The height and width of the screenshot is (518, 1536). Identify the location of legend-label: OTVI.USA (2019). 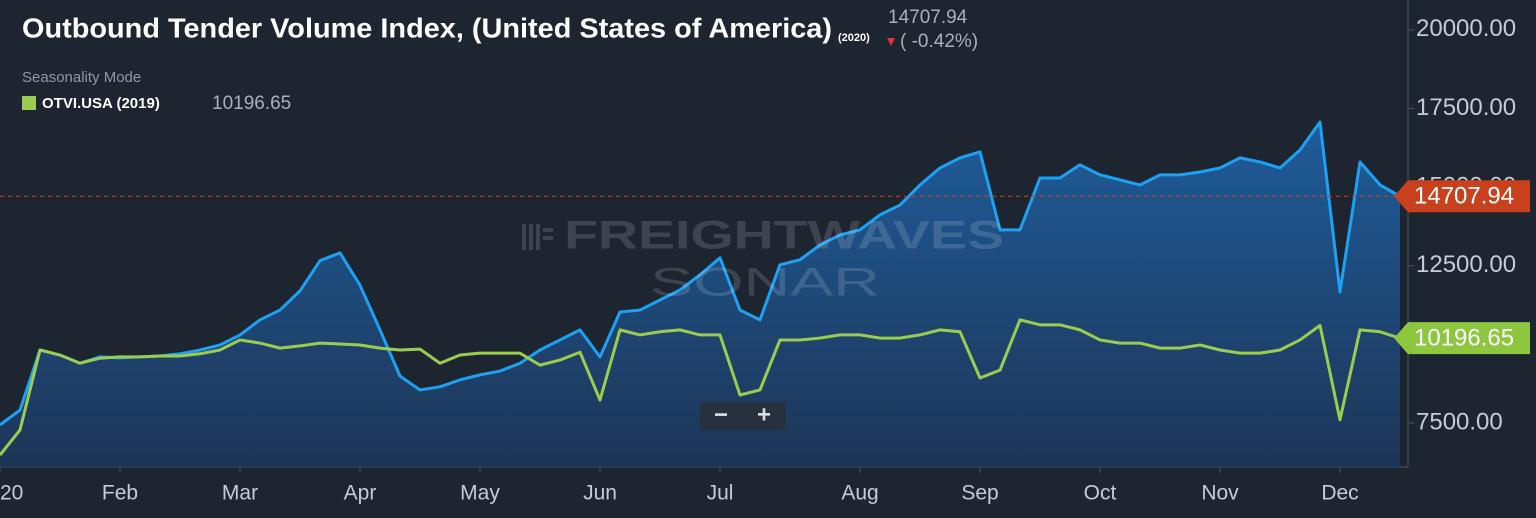
(101, 103).